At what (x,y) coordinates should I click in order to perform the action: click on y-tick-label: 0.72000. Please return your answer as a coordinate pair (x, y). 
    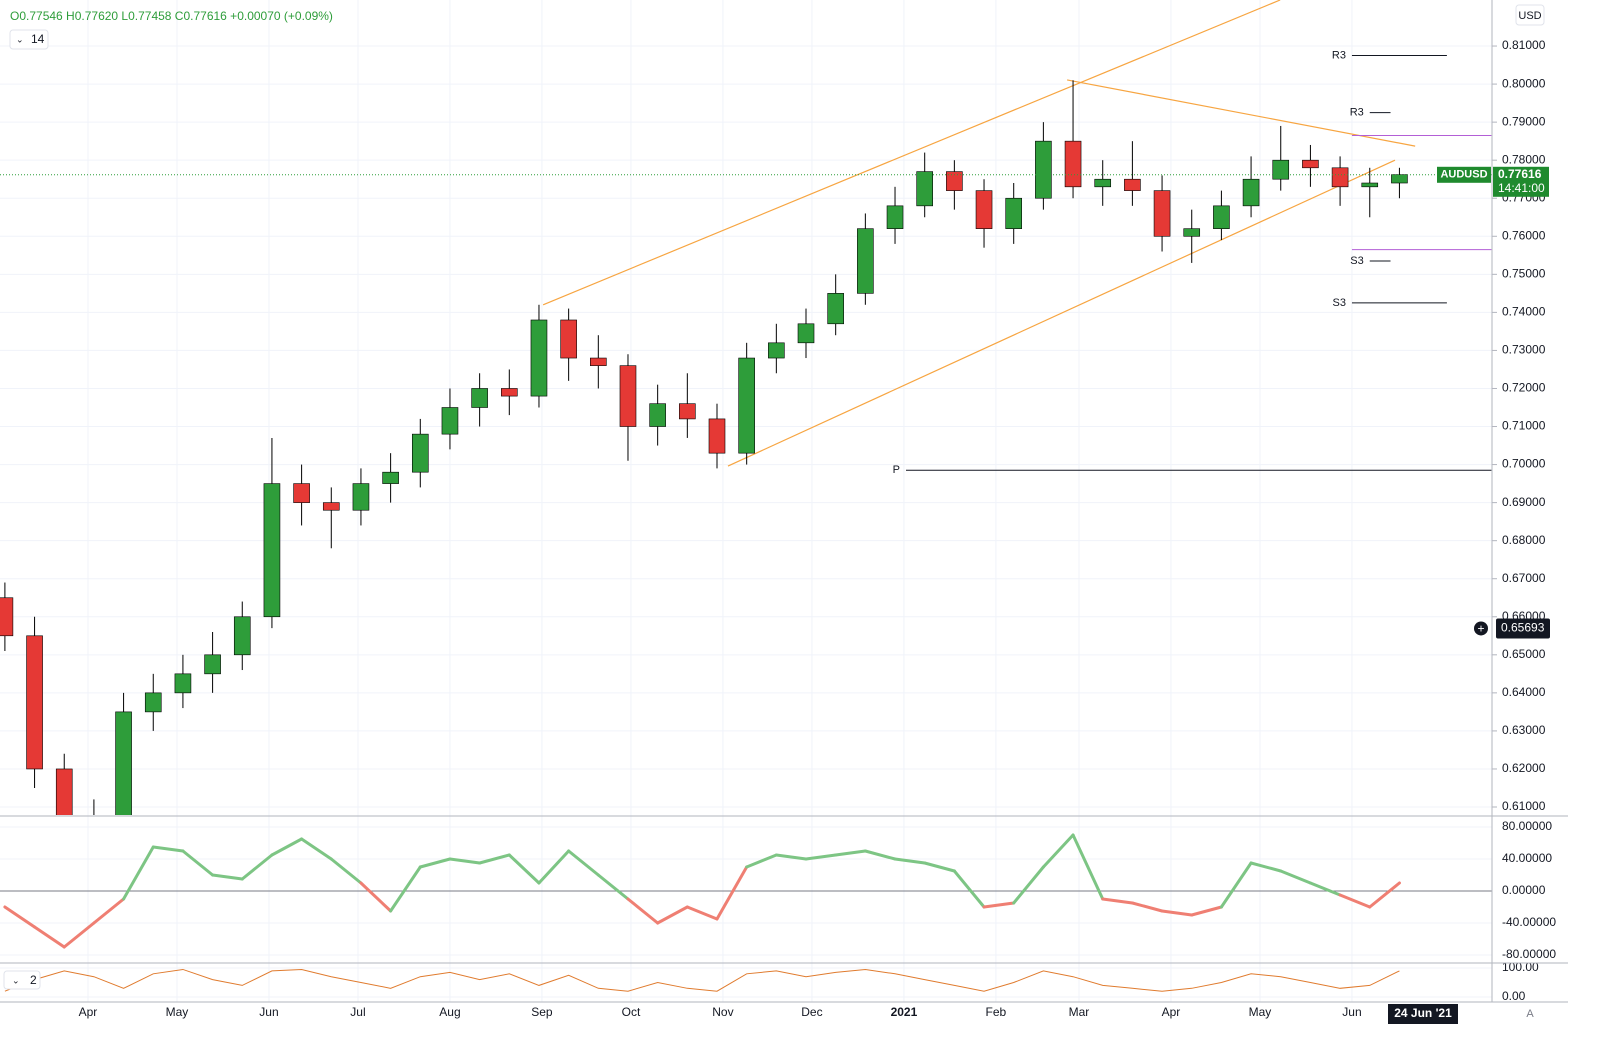
    Looking at the image, I should click on (1524, 388).